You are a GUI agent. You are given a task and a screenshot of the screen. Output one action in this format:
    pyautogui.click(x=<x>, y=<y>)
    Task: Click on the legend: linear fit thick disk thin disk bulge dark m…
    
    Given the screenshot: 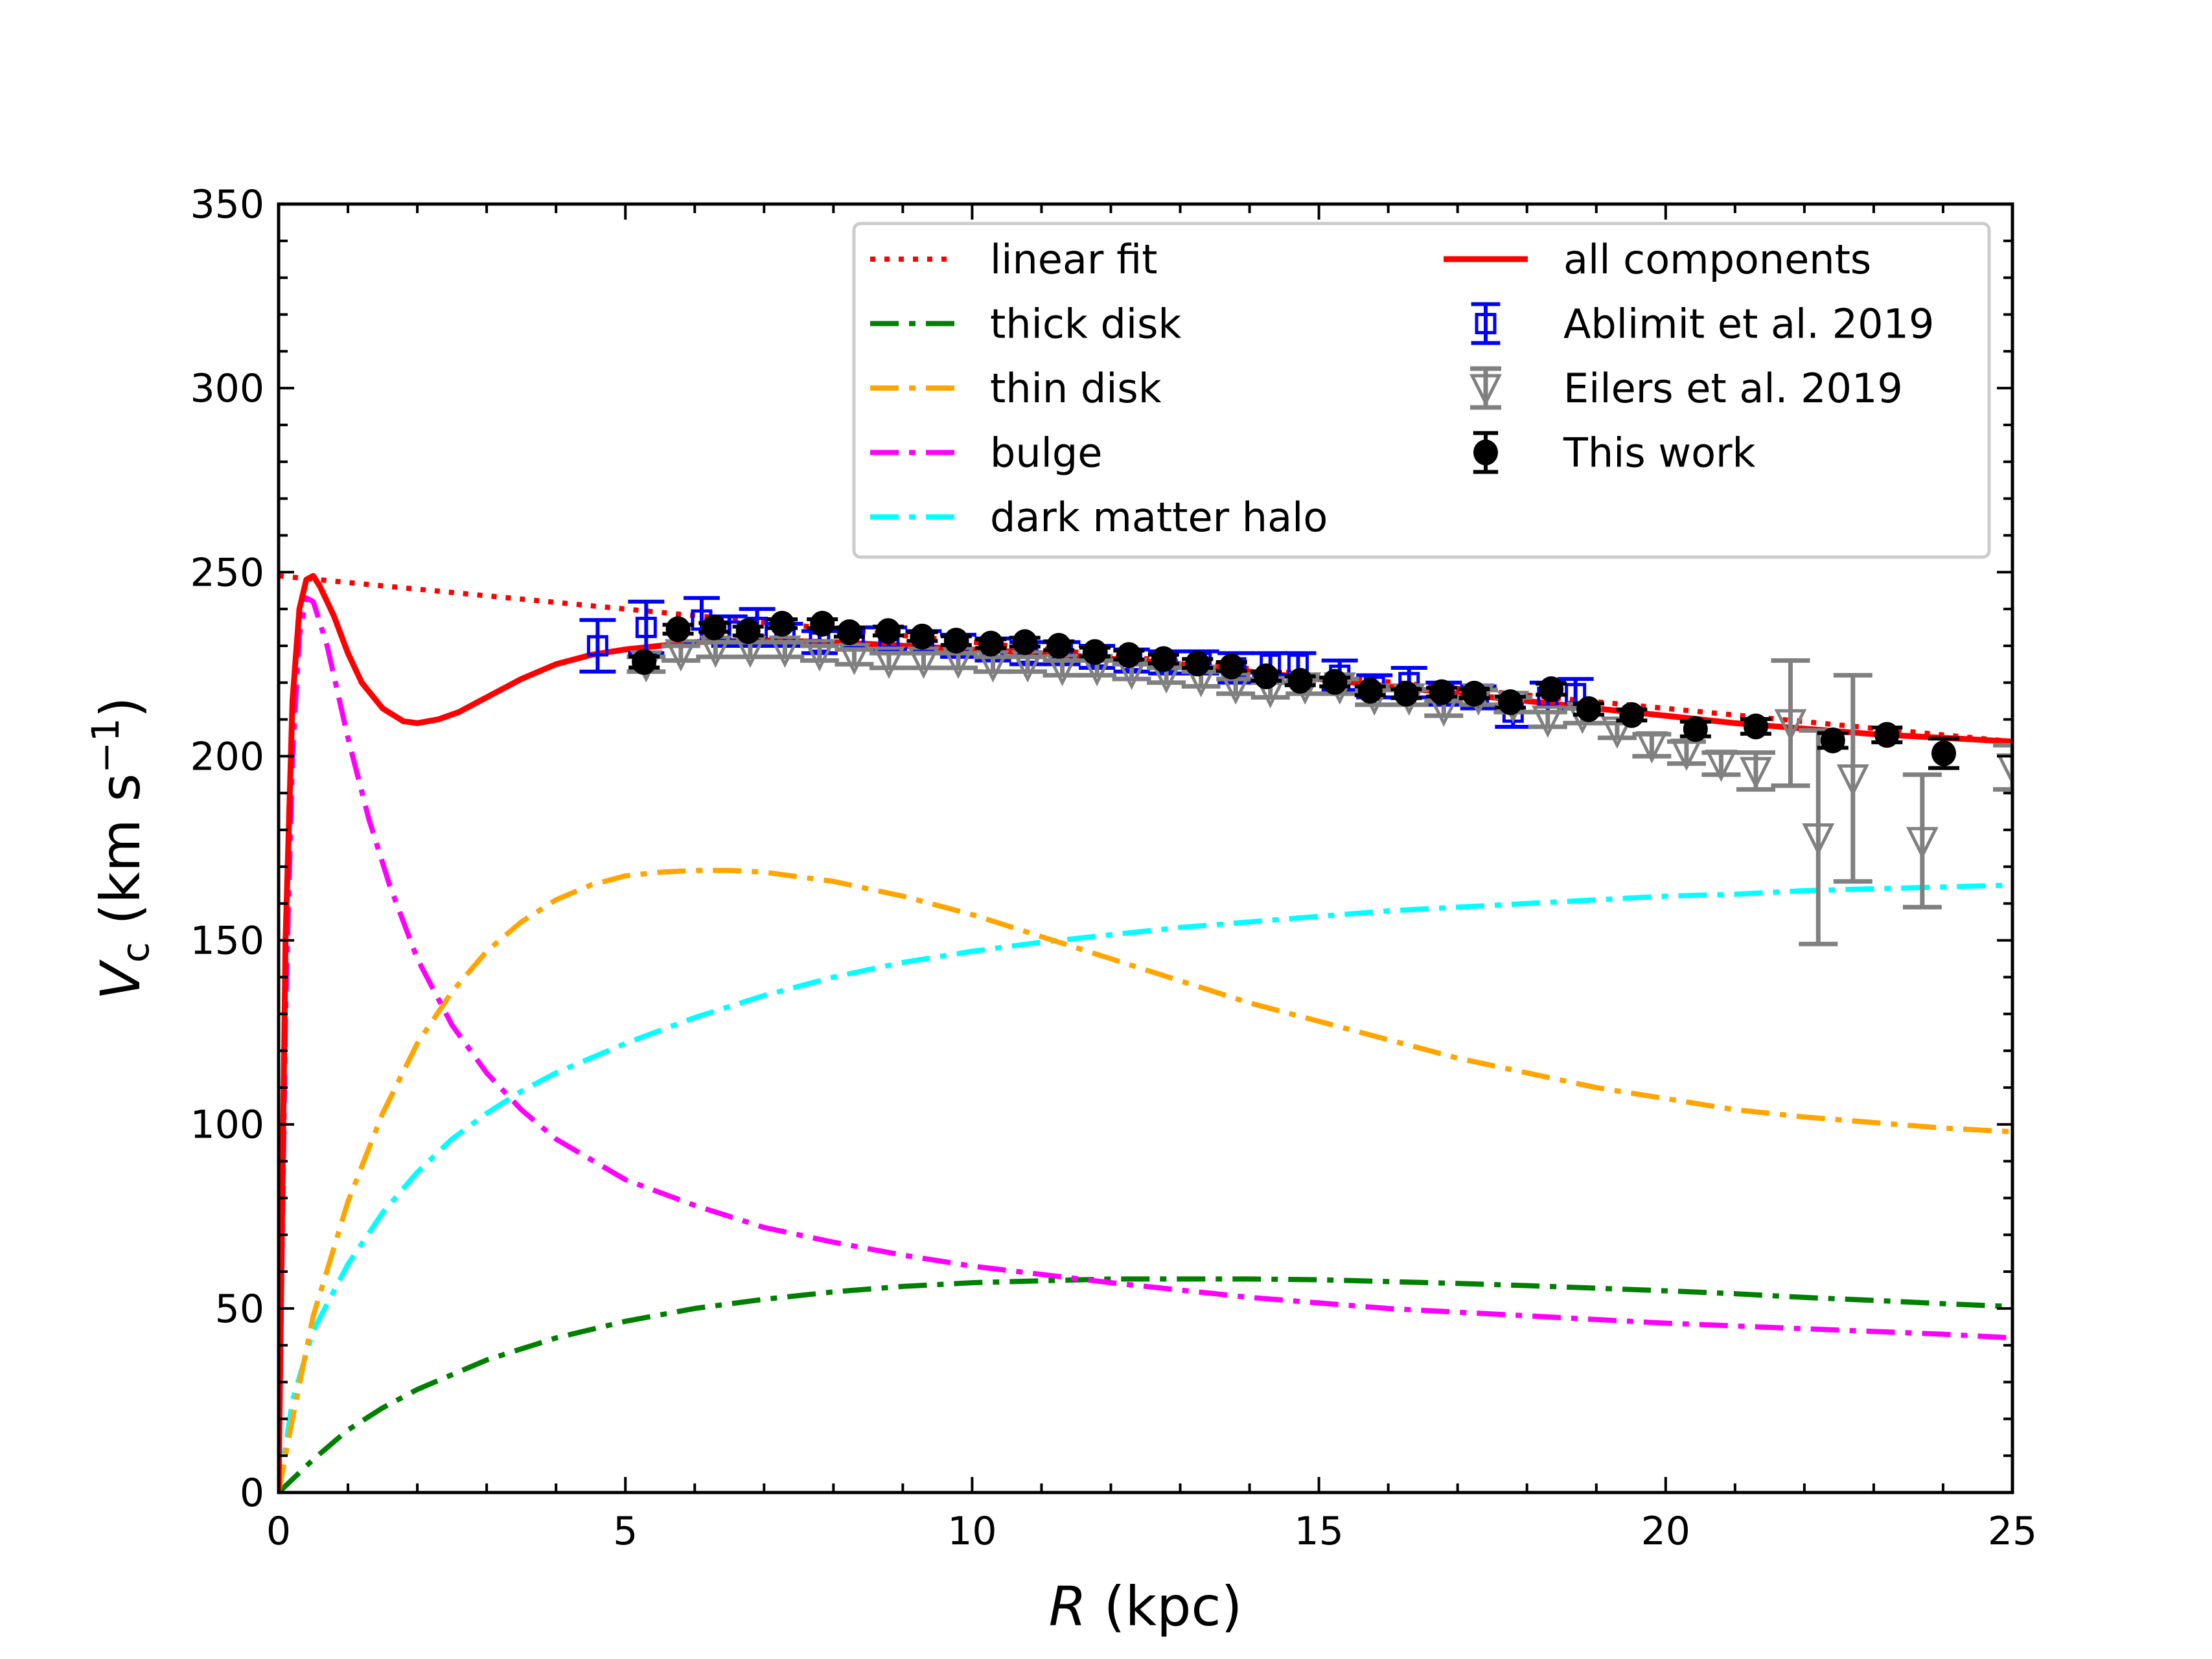 What is the action you would take?
    pyautogui.click(x=1421, y=390)
    